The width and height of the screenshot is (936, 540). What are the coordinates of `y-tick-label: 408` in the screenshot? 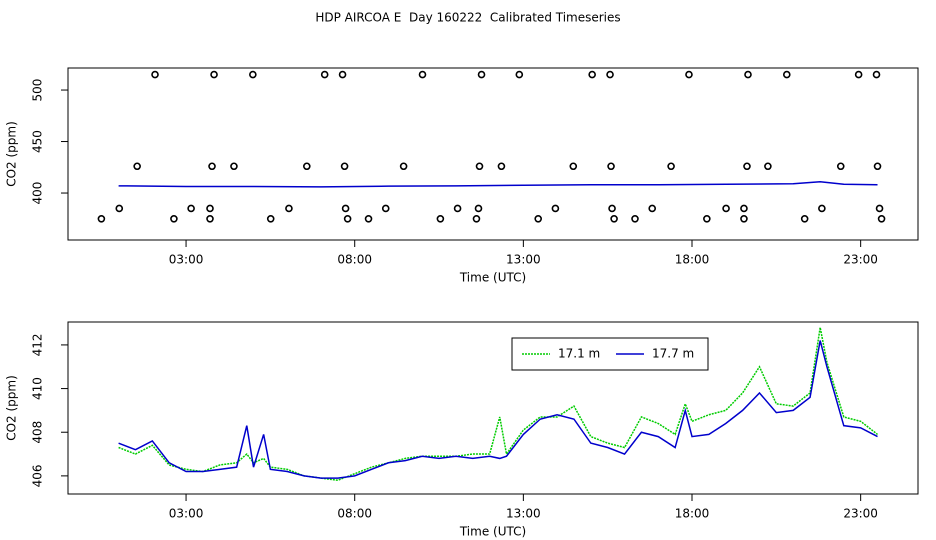 It's located at (38, 432).